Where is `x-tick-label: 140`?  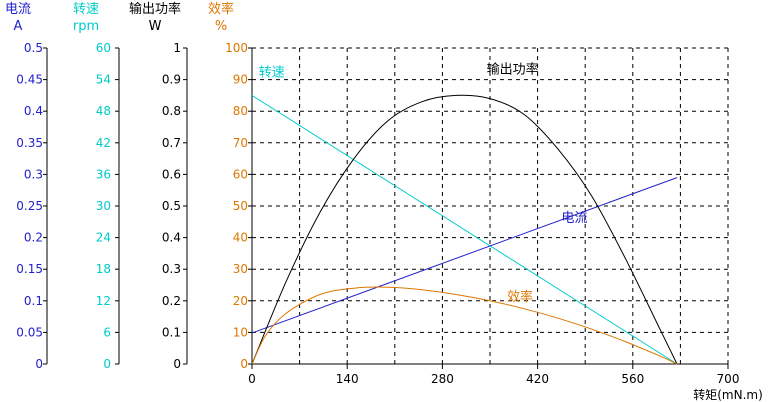 x-tick-label: 140 is located at coordinates (347, 379).